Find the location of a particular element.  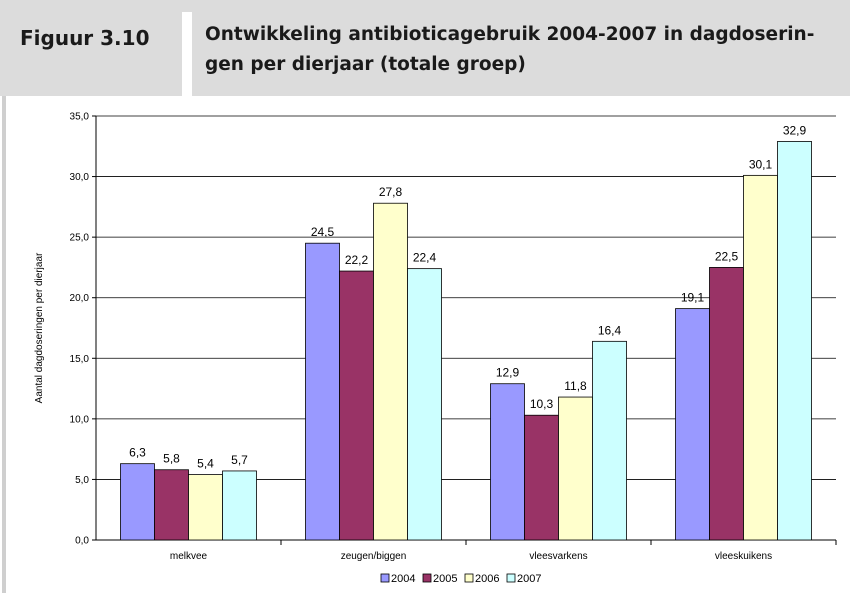

bar-2006-vleesvarkens is located at coordinates (575, 468).